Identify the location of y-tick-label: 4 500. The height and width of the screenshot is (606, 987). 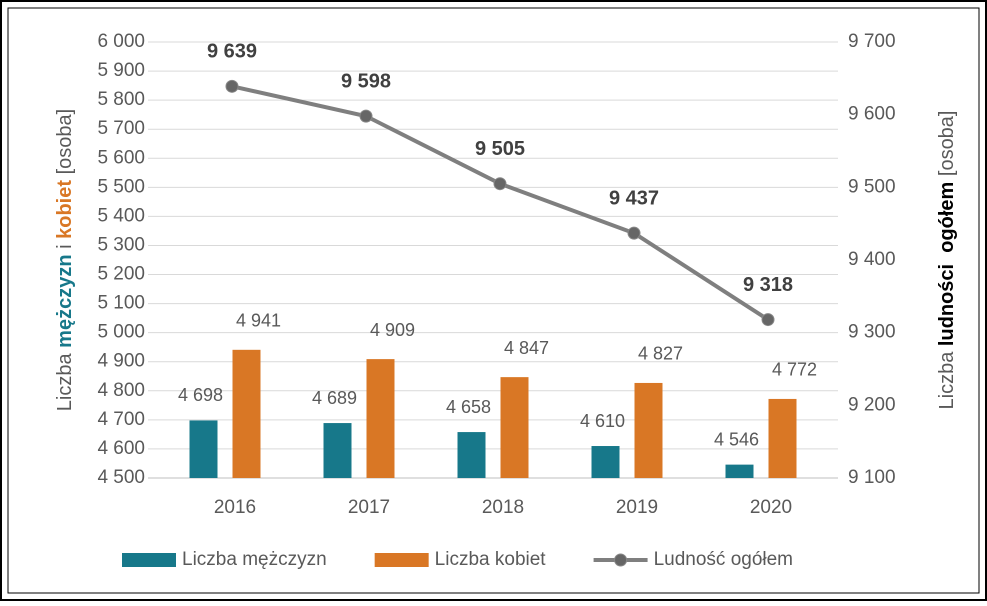
(121, 477).